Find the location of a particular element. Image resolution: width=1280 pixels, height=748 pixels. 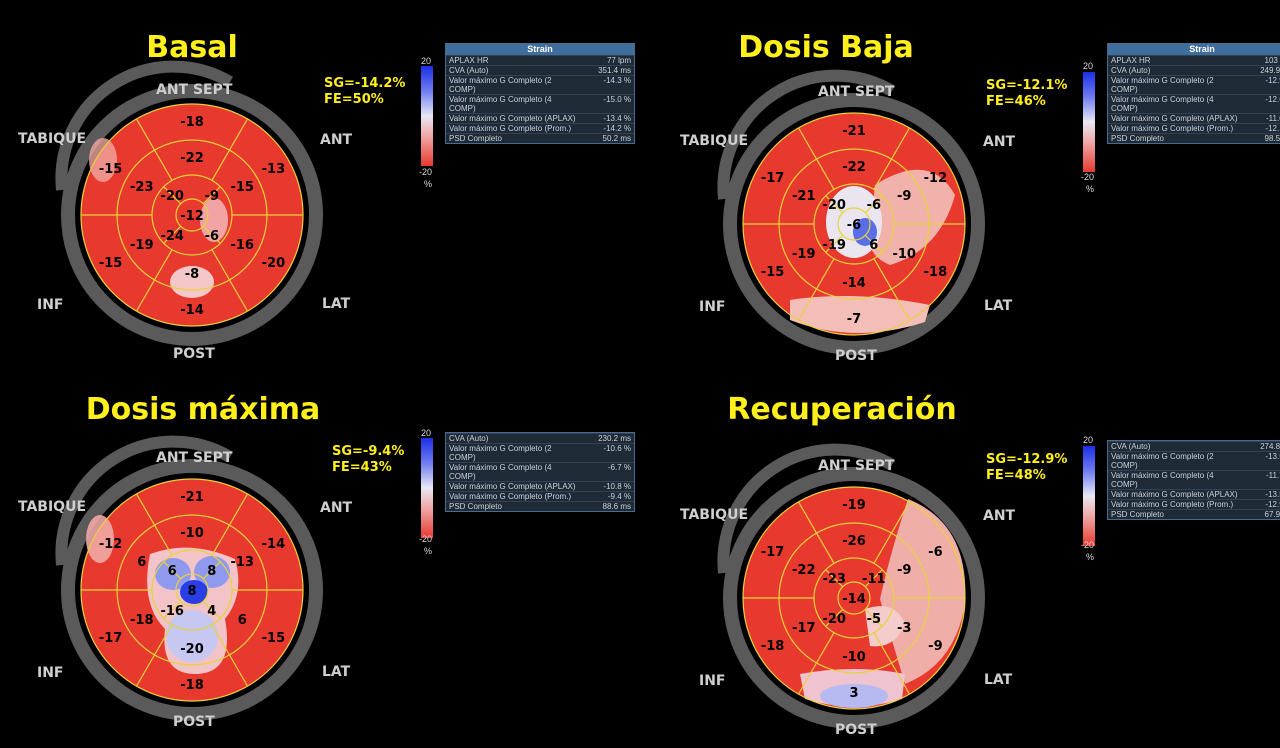

segment-value: -15 is located at coordinates (111, 169).